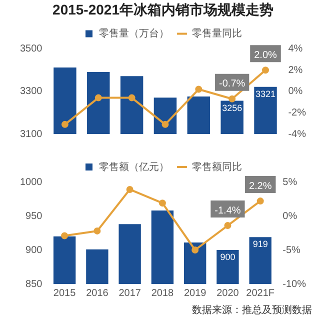 The height and width of the screenshot is (320, 320). Describe the element at coordinates (134, 34) in the screenshot. I see `legend-label: 零售量（万台）` at that location.